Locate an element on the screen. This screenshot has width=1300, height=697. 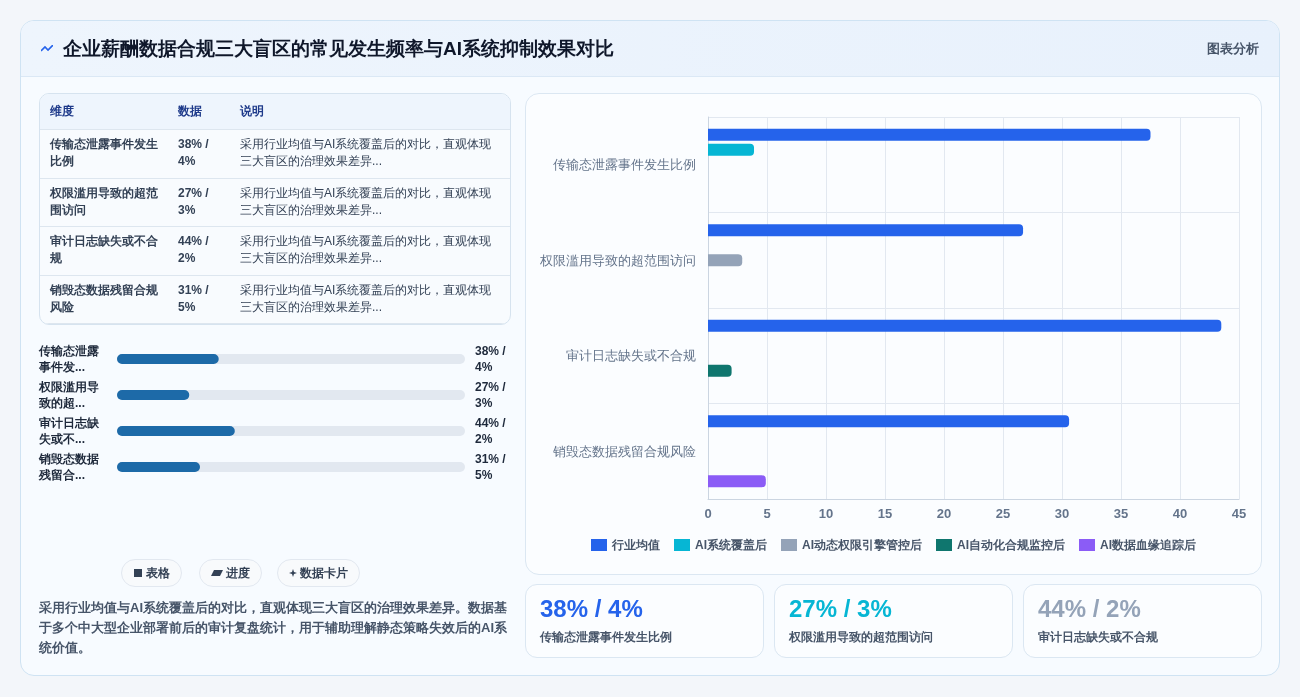
y-tick-label: 销毁态数据残留合规风险 is located at coordinates (624, 451).